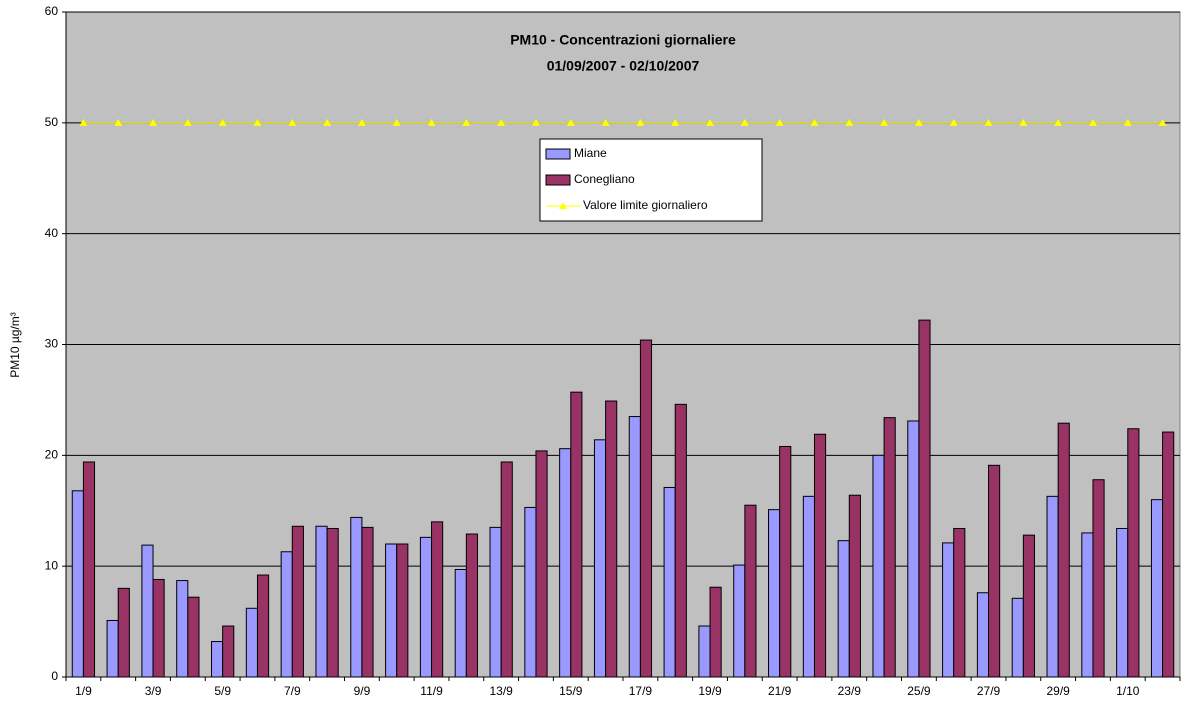  Describe the element at coordinates (362, 691) in the screenshot. I see `x-tick-label: 9/9` at that location.